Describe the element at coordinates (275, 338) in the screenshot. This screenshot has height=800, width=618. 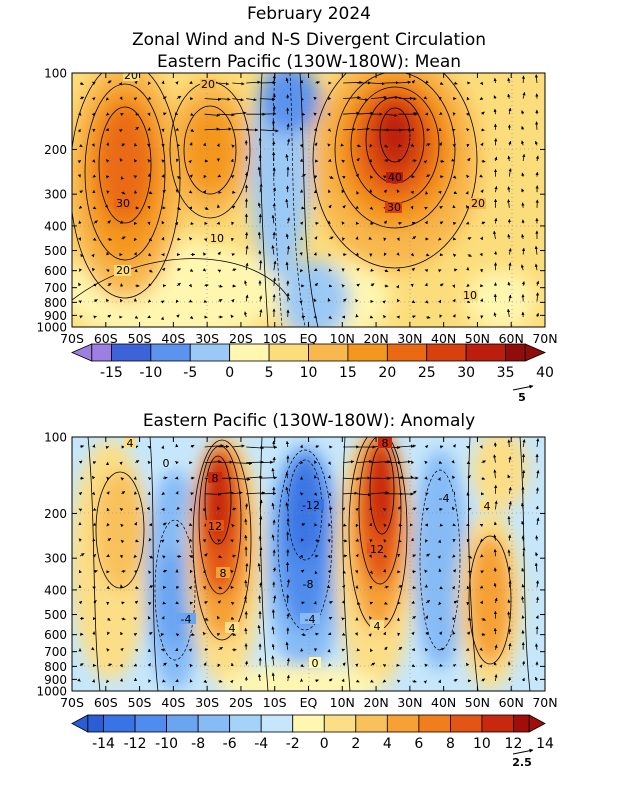
I see `x-tick-label: 10S` at that location.